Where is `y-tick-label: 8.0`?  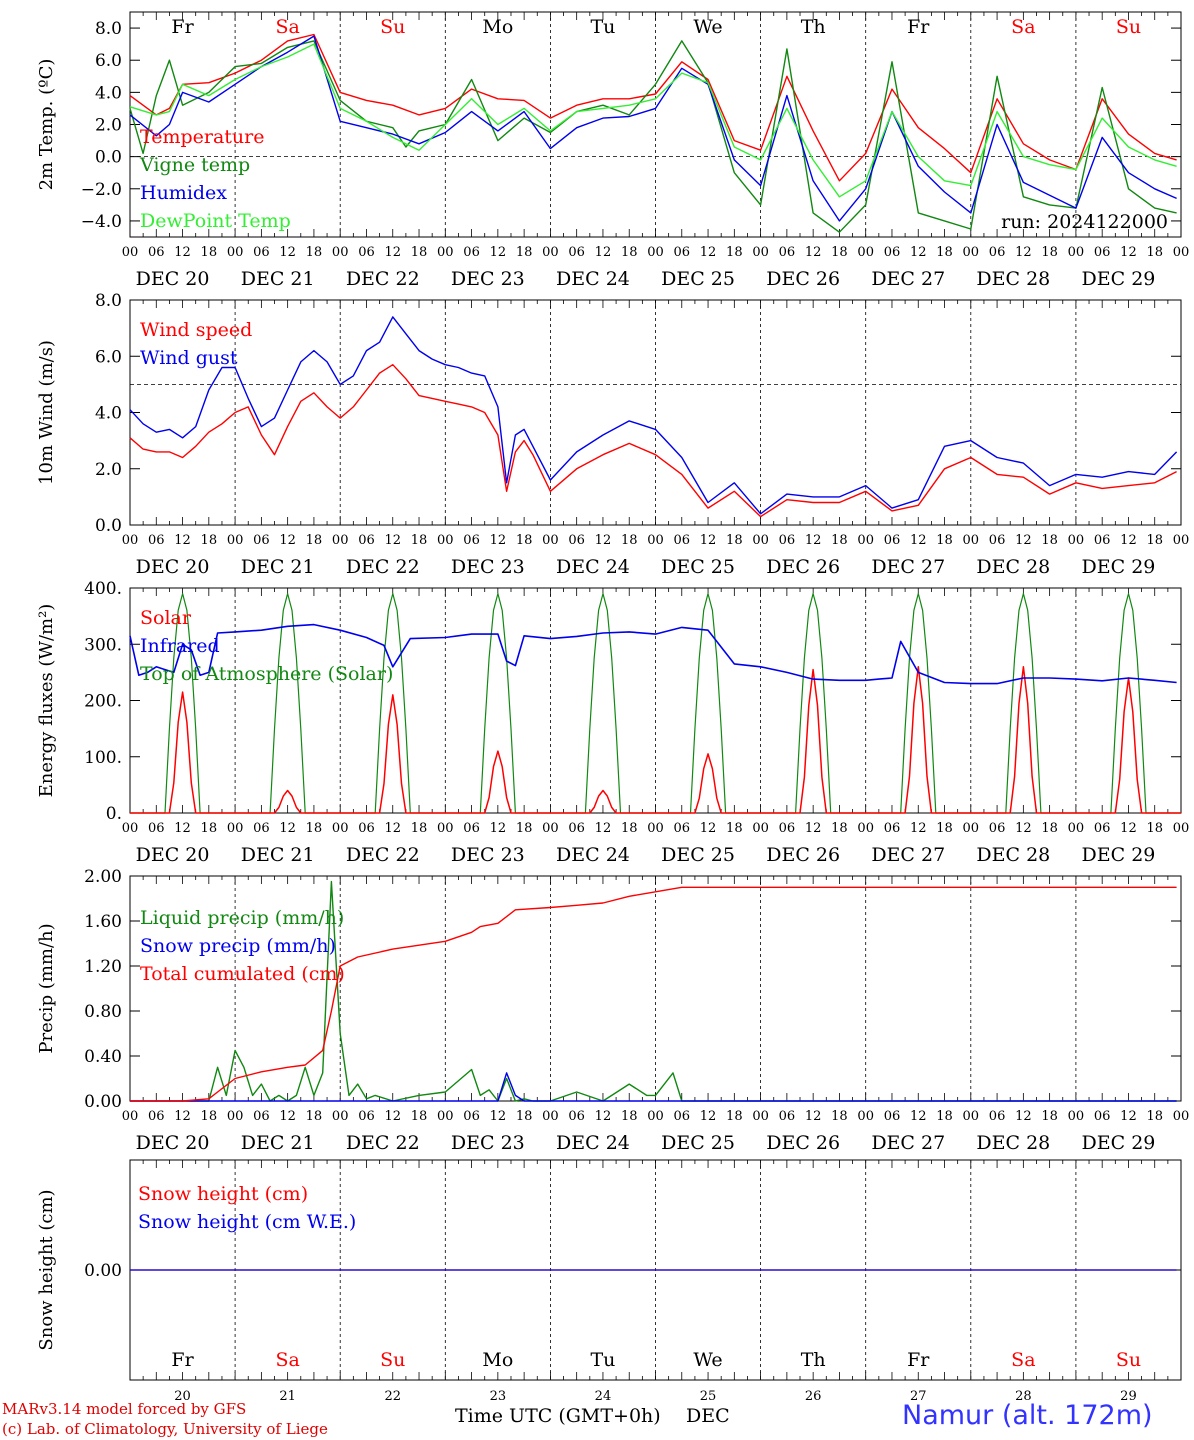 y-tick-label: 8.0 is located at coordinates (108, 301).